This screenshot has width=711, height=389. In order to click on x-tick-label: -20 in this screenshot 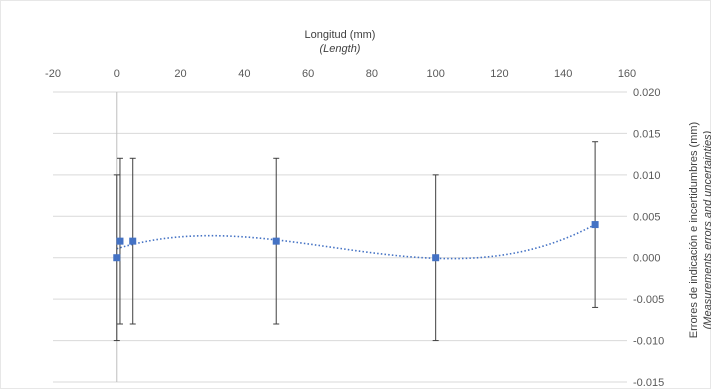, I will do `click(53, 74)`.